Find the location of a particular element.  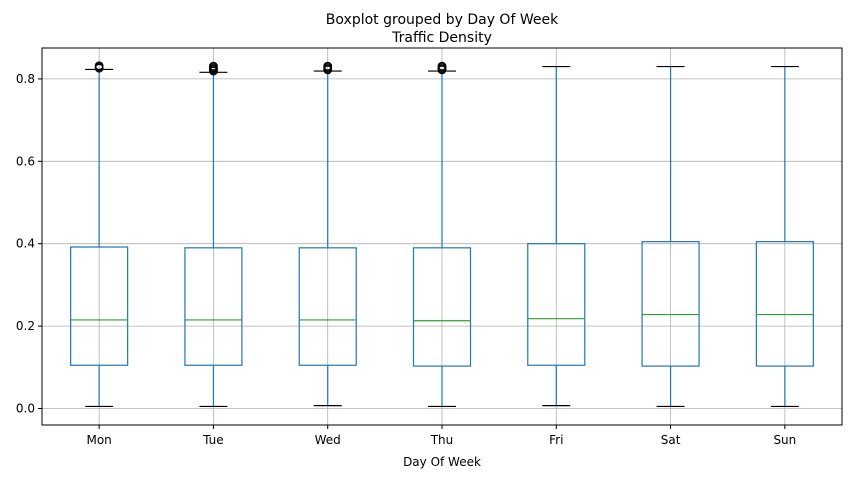

box-mon is located at coordinates (99, 306).